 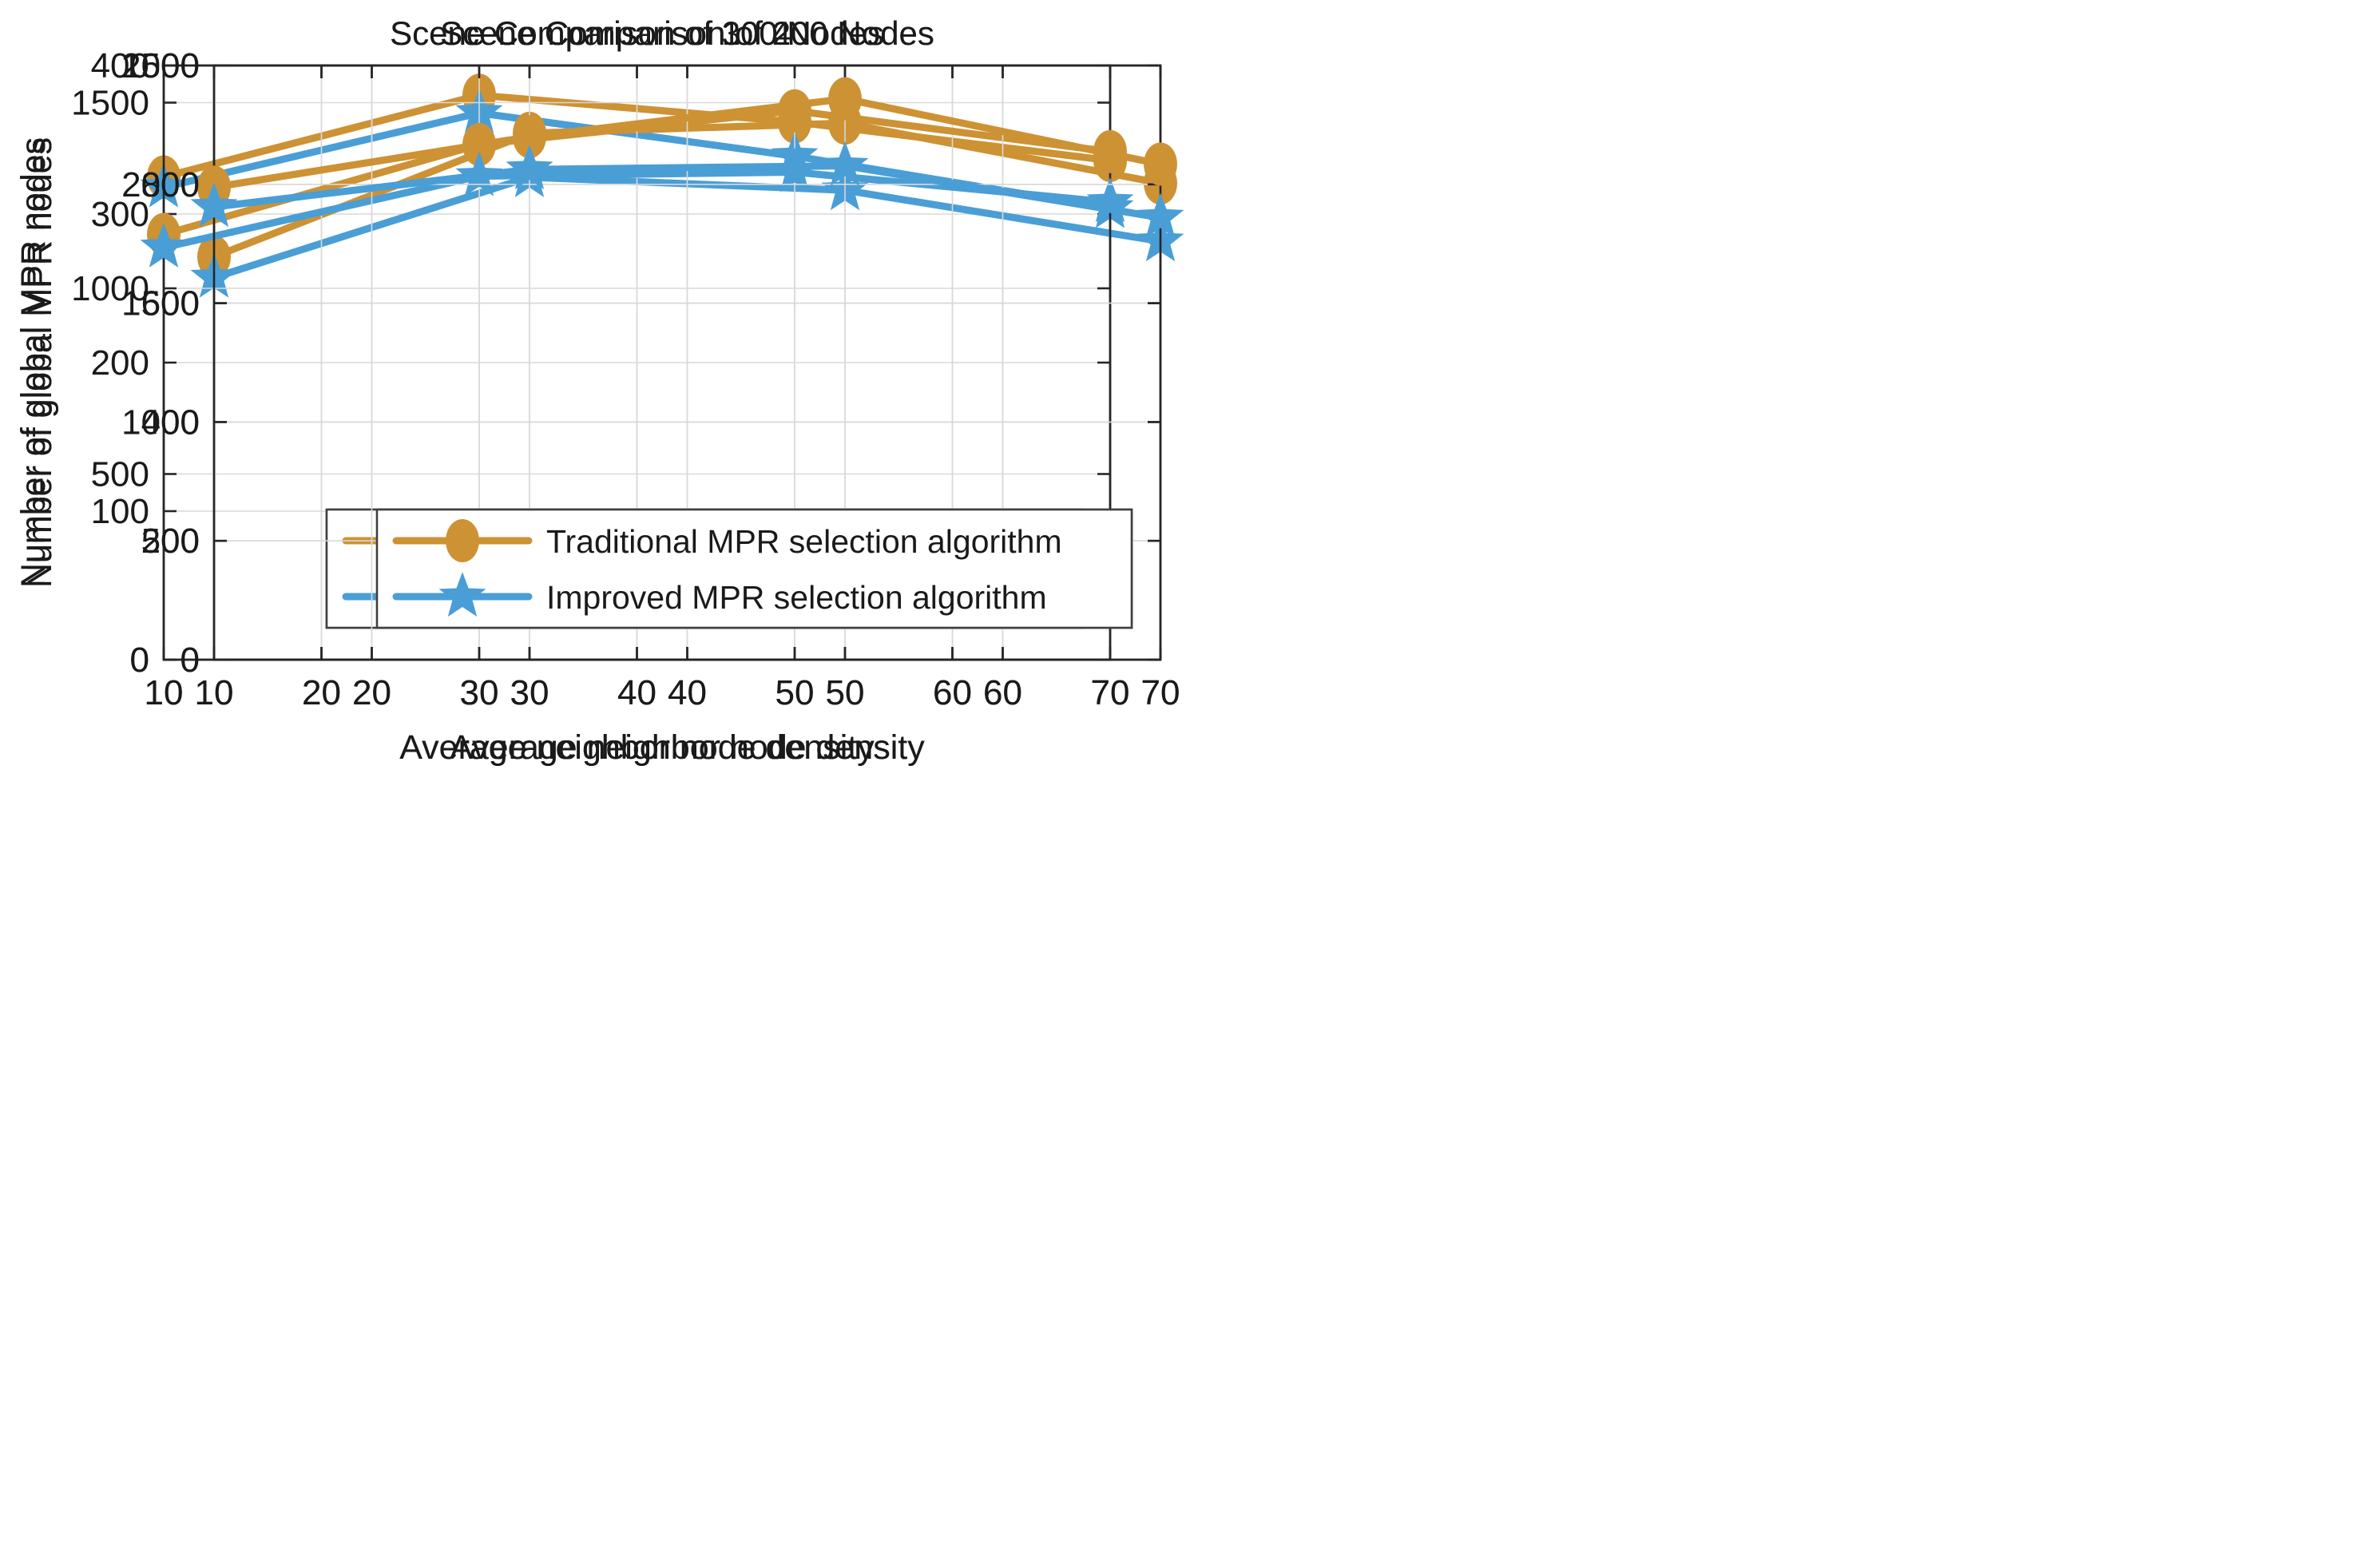 I want to click on y-tick-label: 2000, so click(x=160, y=184).